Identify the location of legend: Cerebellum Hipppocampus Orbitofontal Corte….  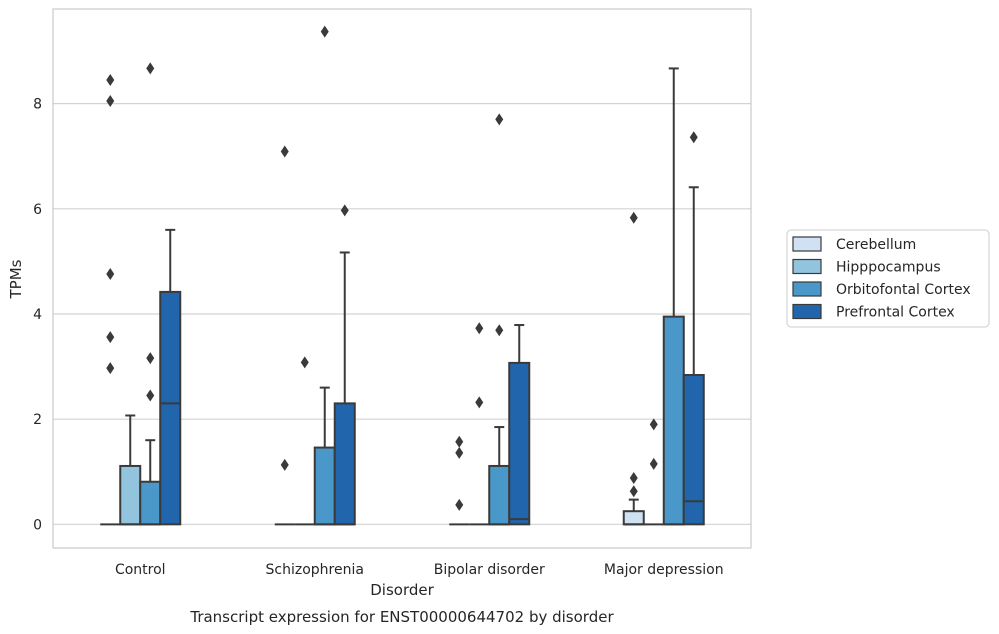
(888, 278).